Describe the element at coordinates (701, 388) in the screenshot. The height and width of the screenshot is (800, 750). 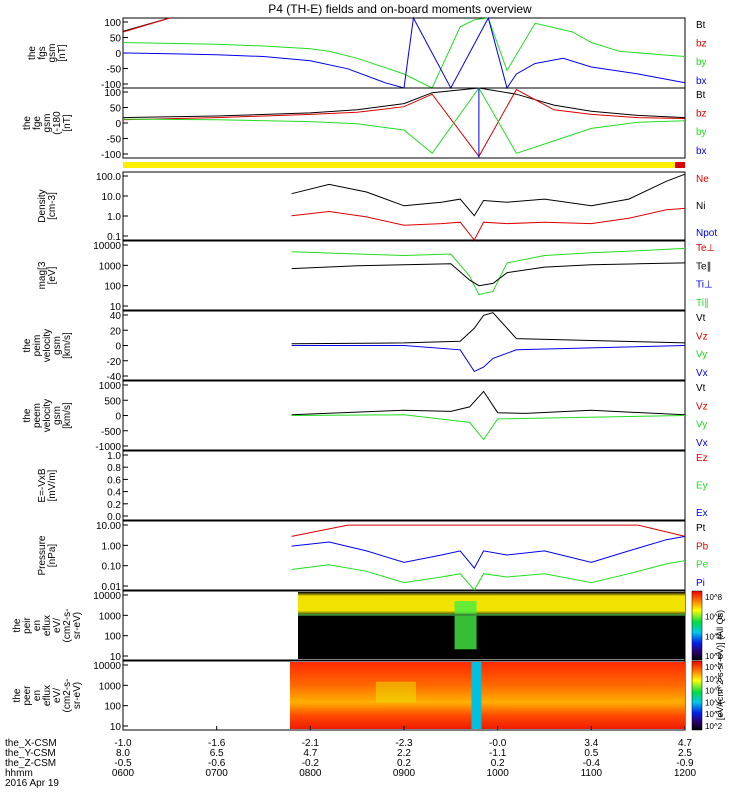
I see `legend-label: Vt` at that location.